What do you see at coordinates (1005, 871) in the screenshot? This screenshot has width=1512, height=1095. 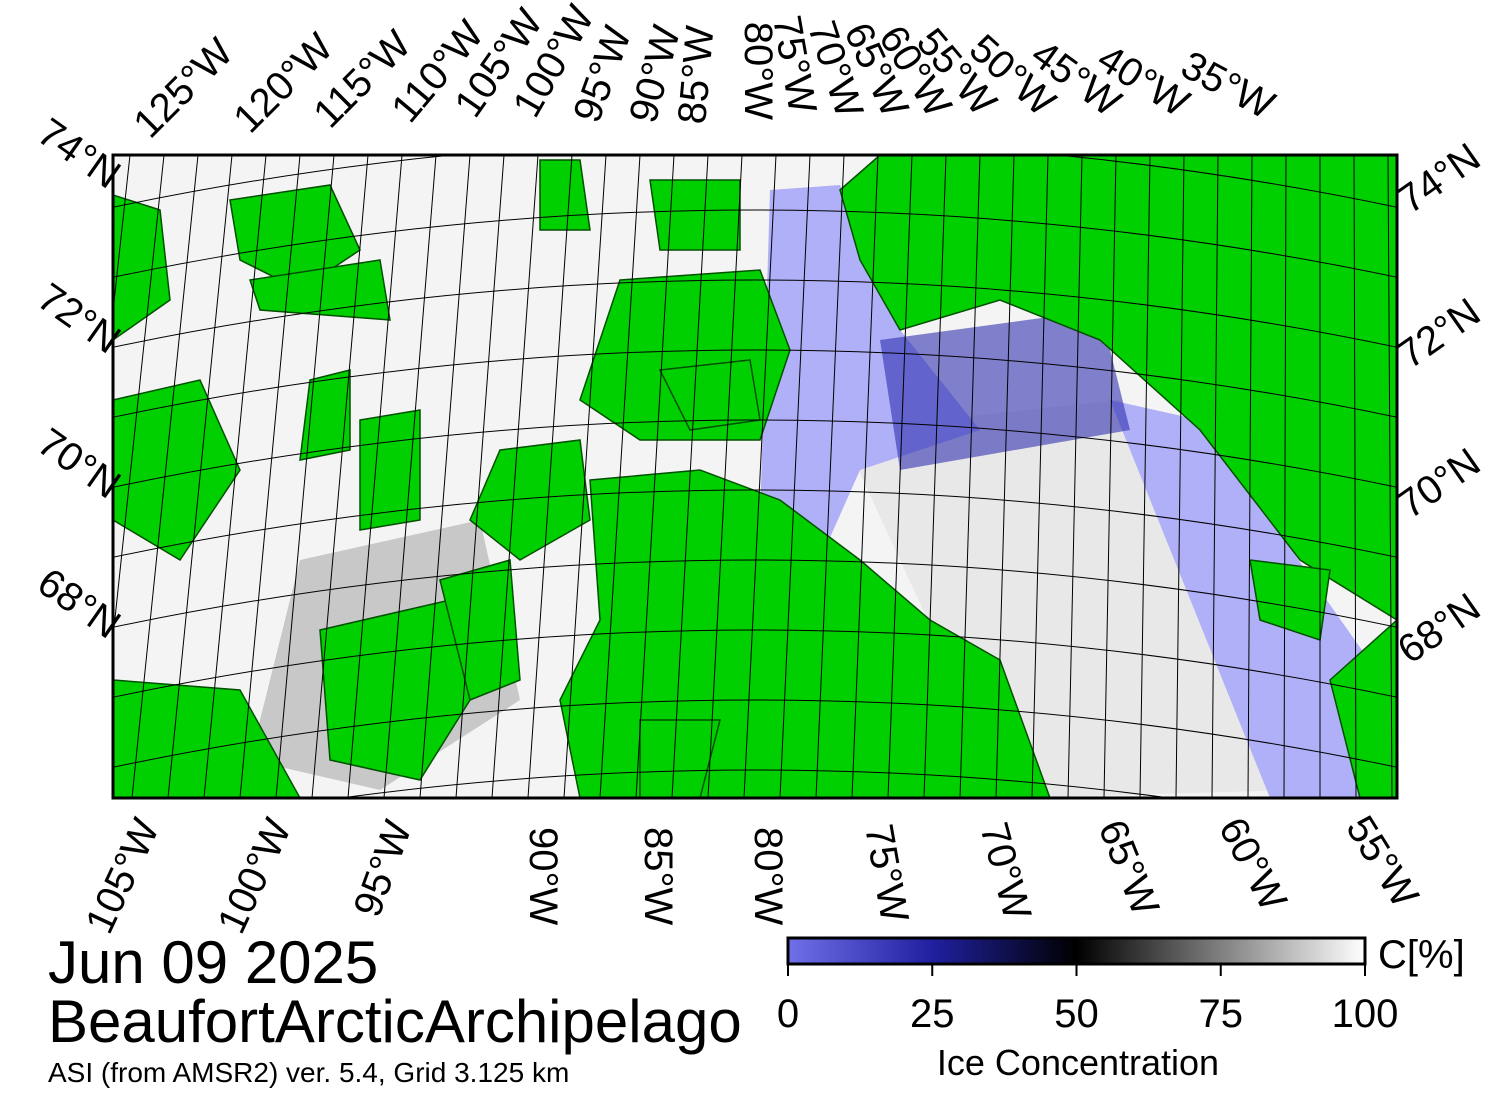 I see `lon-label-bottom: 70°W` at bounding box center [1005, 871].